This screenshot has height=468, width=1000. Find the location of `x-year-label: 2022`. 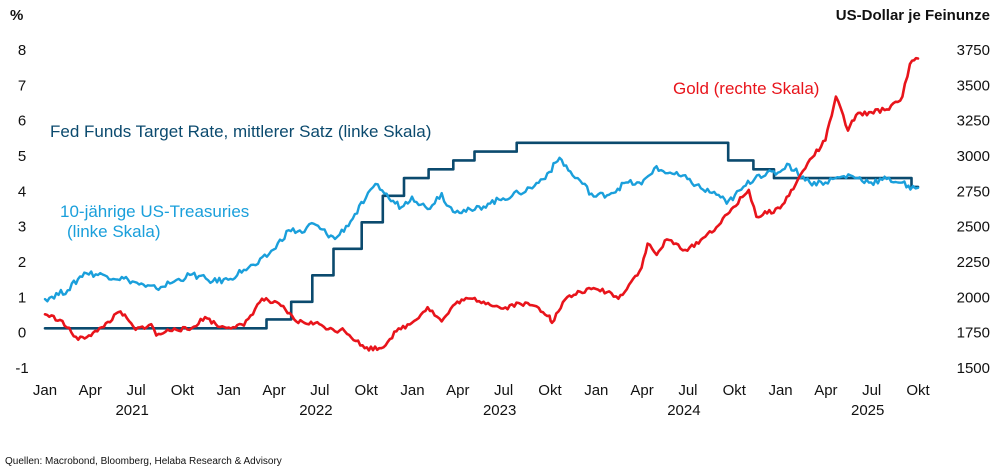

x-year-label: 2022 is located at coordinates (315, 410).